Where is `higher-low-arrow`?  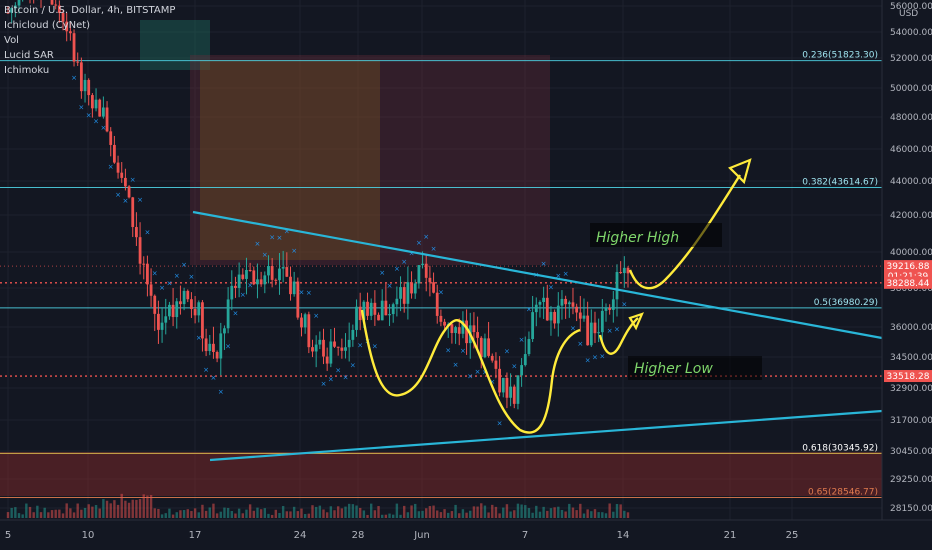 higher-low-arrow is located at coordinates (618, 336).